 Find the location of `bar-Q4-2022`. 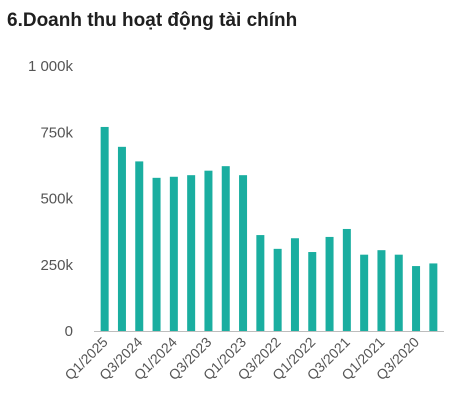

bar-Q4-2022 is located at coordinates (260, 283).